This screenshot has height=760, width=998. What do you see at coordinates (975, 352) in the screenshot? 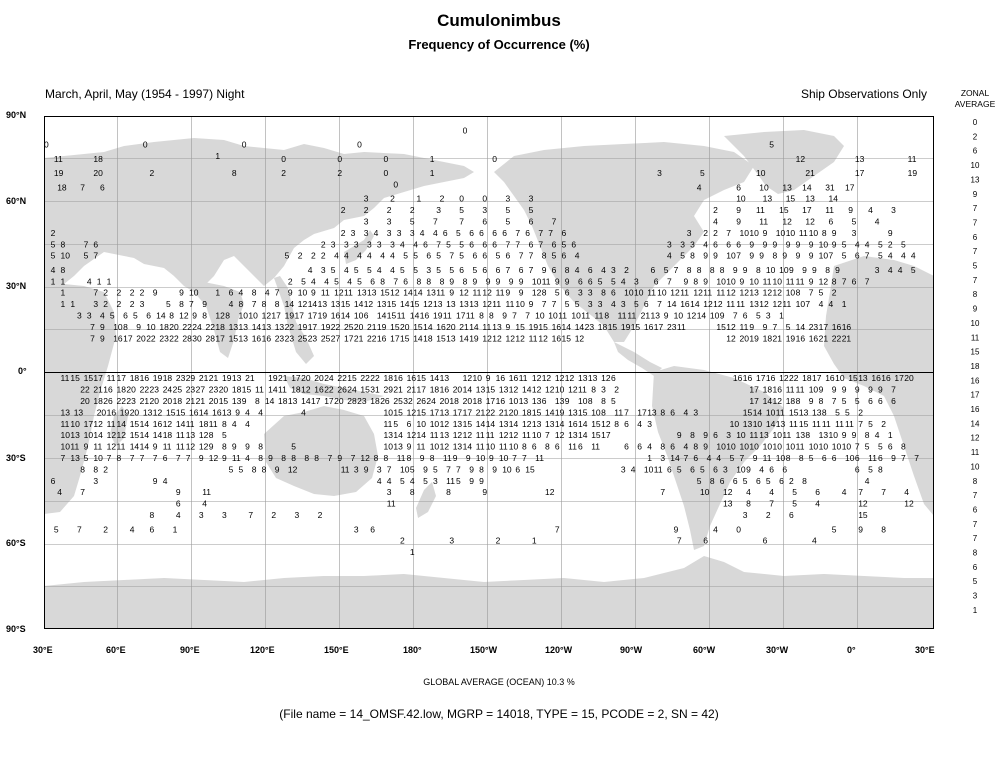
I see `zonal-average-value: 15` at bounding box center [975, 352].